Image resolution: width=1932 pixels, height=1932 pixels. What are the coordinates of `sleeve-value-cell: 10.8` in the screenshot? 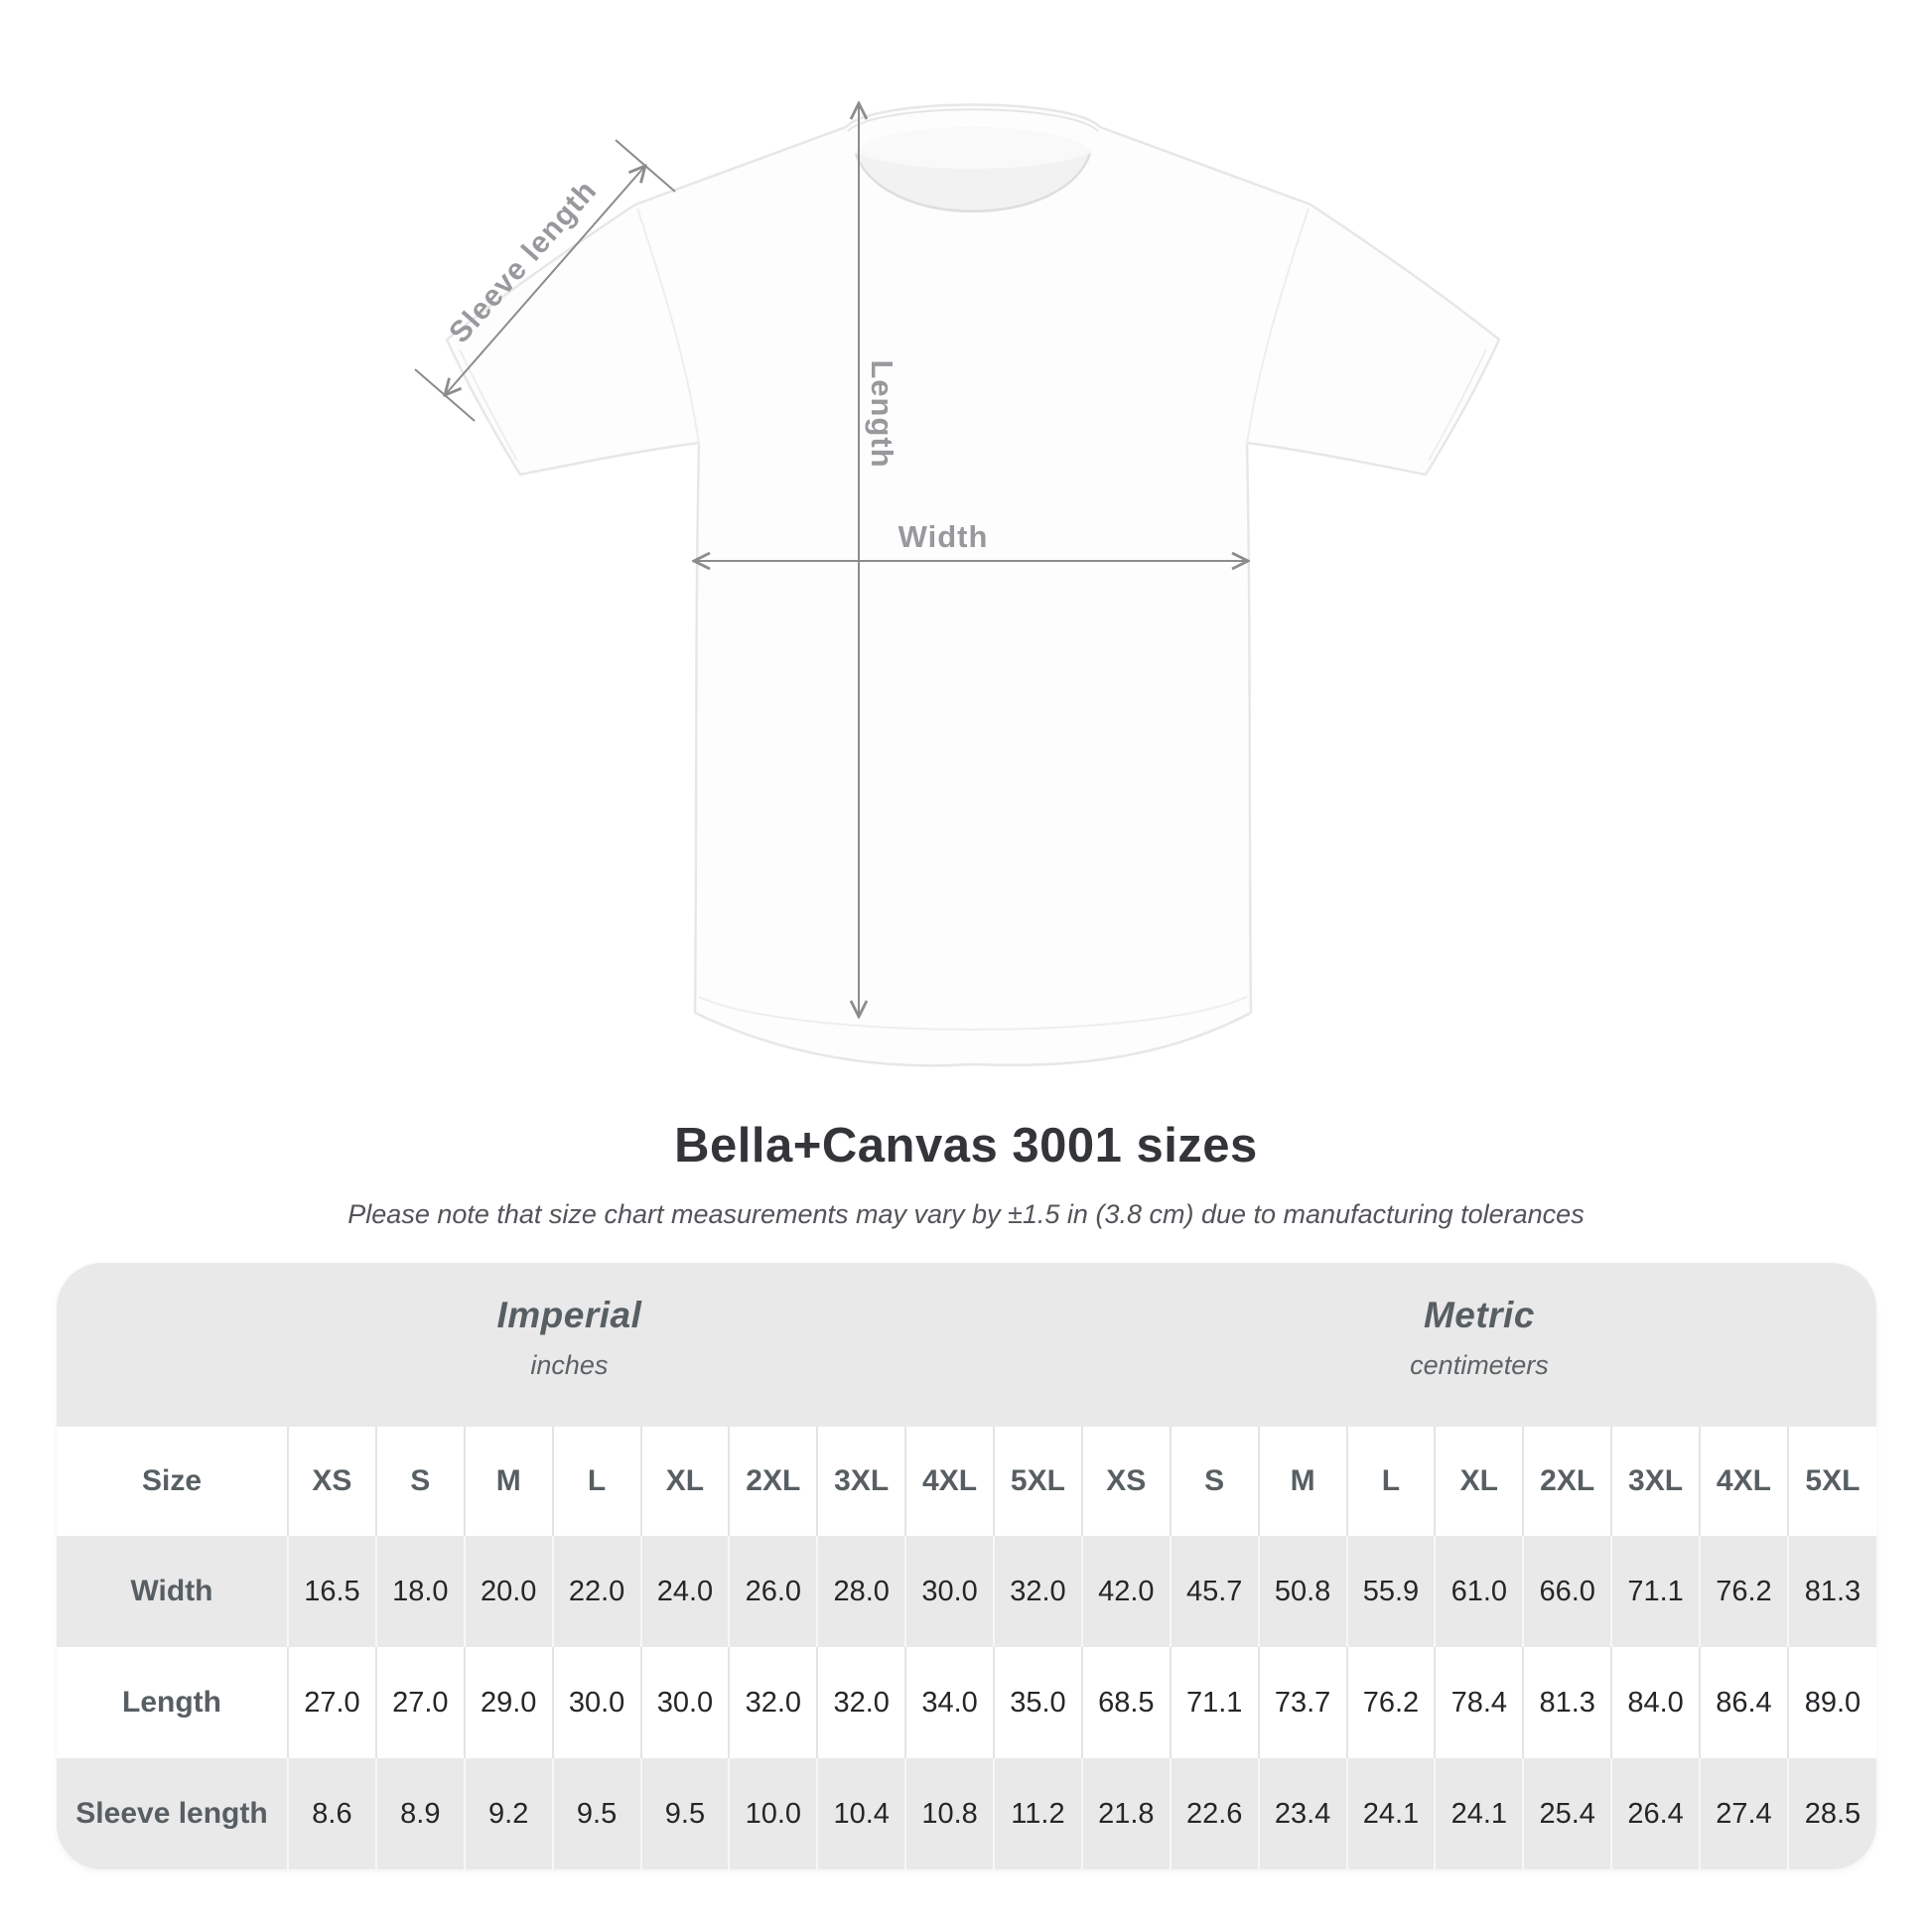 It's located at (949, 1814).